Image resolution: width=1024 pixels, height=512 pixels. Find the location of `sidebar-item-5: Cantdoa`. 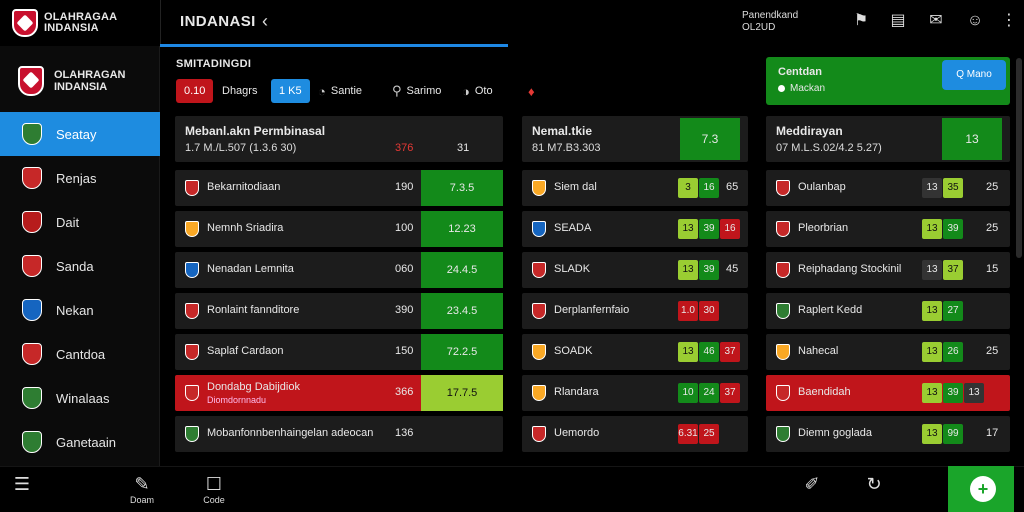

sidebar-item-5: Cantdoa is located at coordinates (80, 354).